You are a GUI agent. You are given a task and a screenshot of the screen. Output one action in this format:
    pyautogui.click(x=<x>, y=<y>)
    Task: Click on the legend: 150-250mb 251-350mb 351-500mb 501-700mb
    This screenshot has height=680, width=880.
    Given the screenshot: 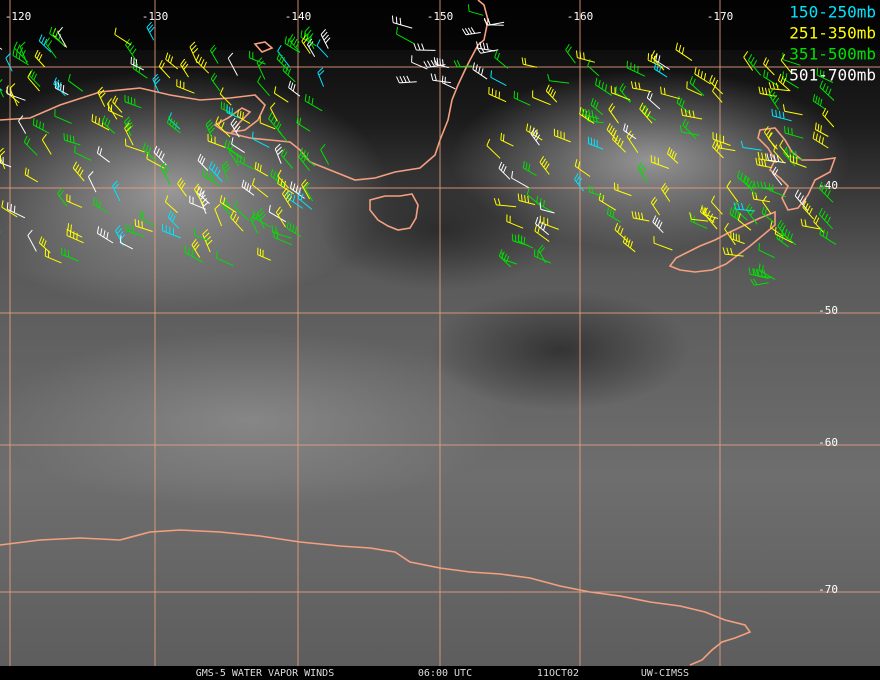 What is the action you would take?
    pyautogui.click(x=832, y=44)
    